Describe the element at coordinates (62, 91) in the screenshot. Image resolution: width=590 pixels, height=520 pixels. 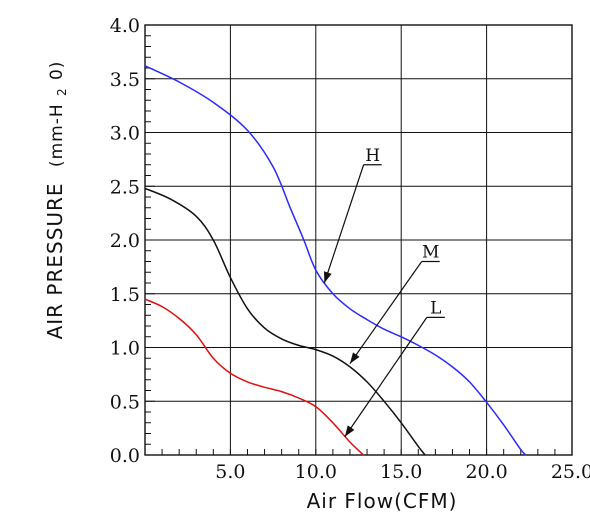
I see `y-axis-title-subscript: 2` at that location.